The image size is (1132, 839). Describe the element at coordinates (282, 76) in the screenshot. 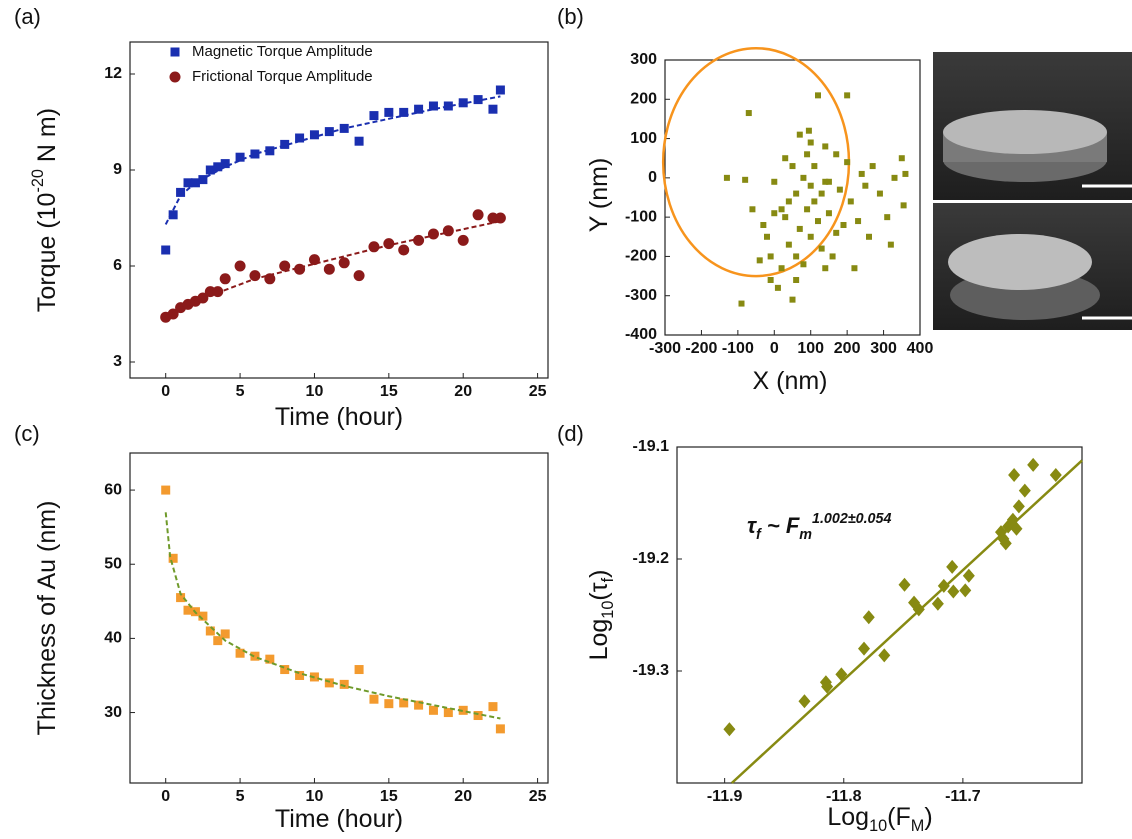

I see `legend-label: Frictional Torque Amplitude` at that location.